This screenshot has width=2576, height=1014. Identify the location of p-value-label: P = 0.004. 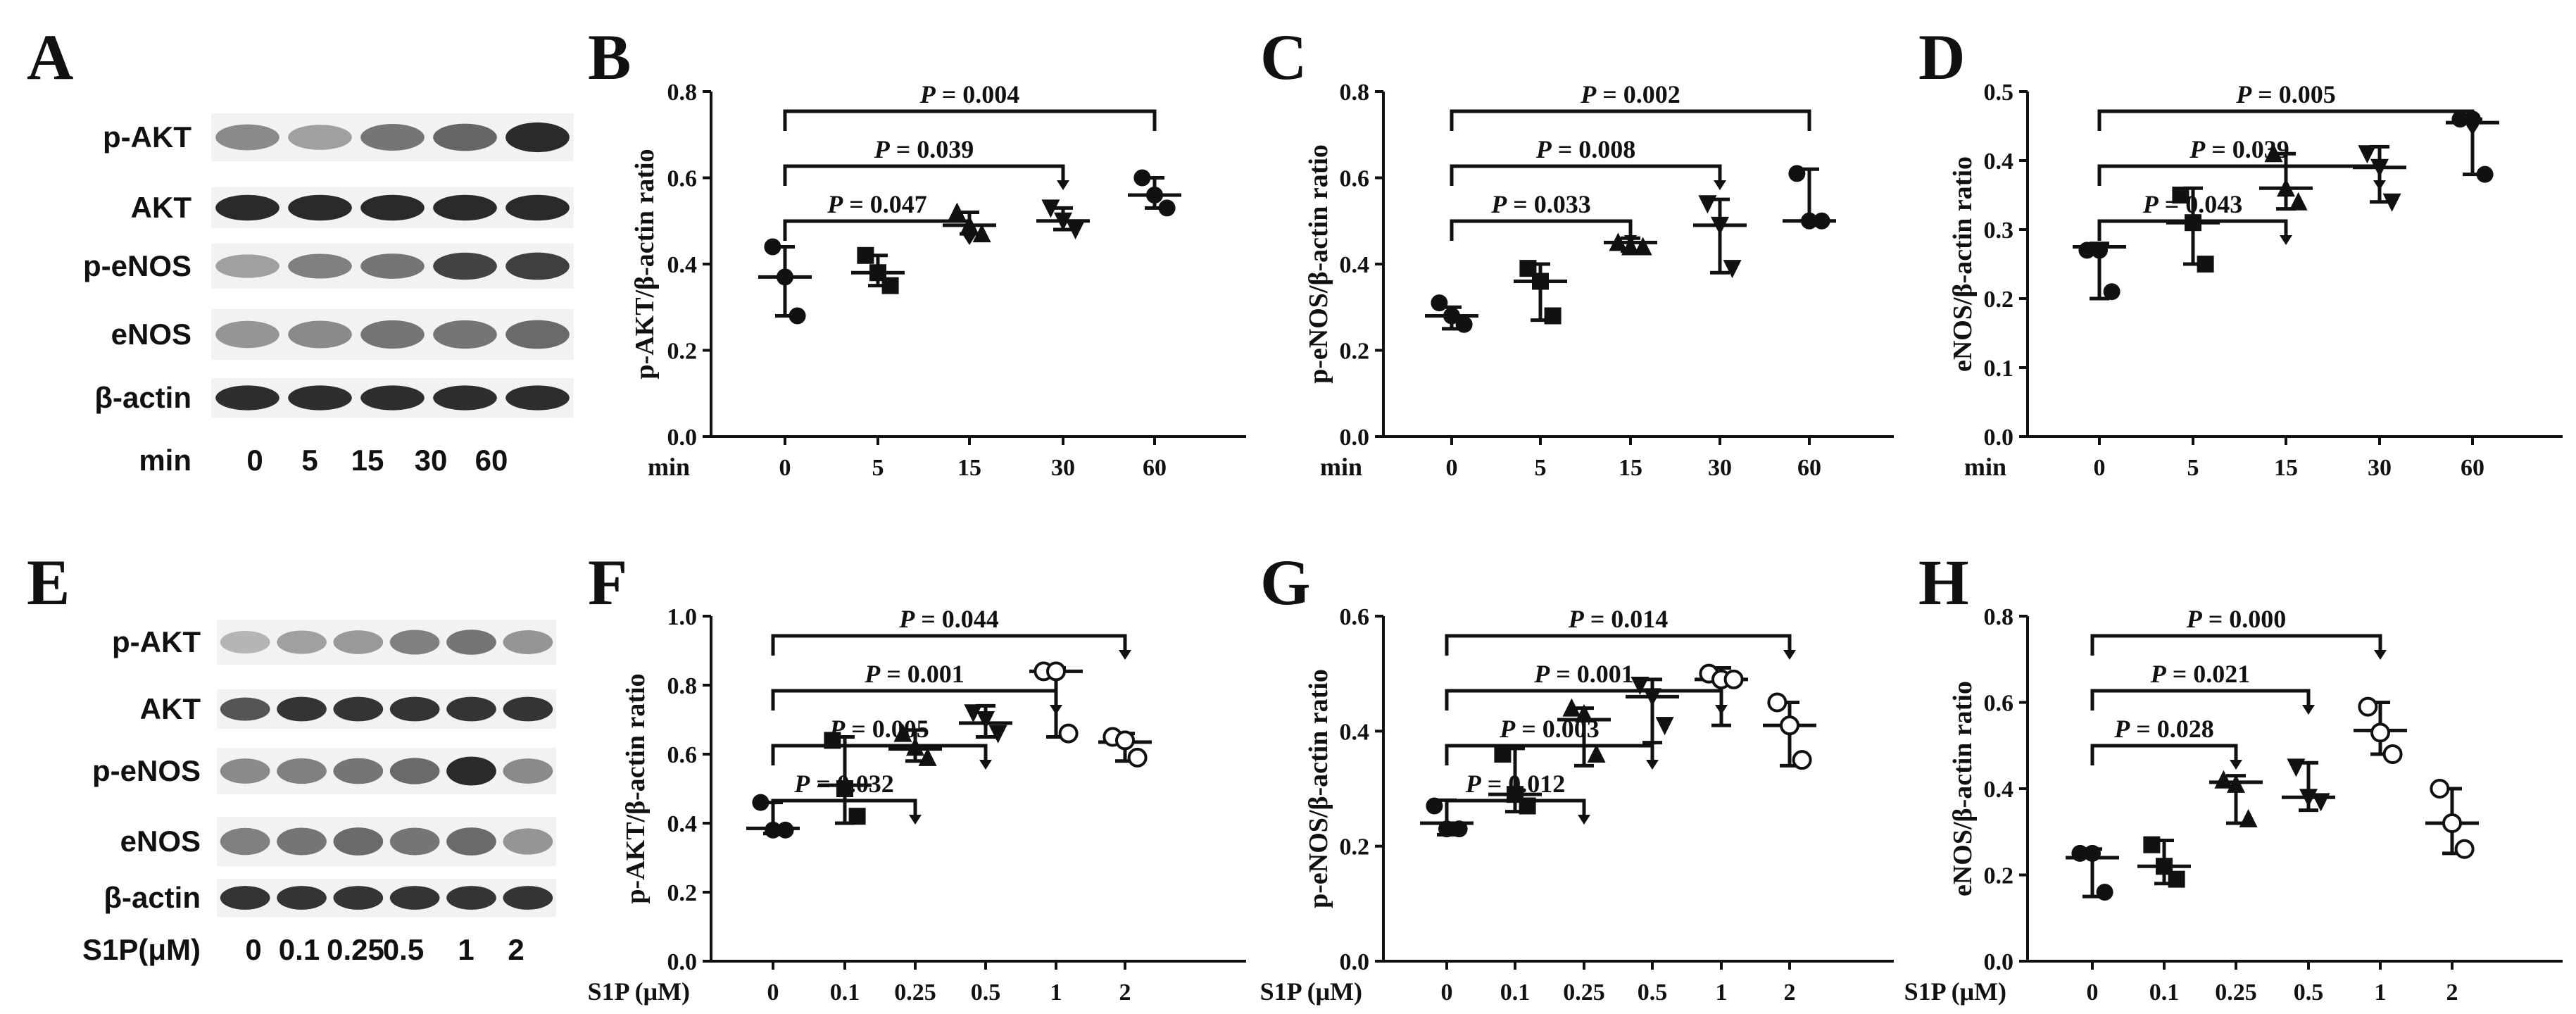
(970, 94).